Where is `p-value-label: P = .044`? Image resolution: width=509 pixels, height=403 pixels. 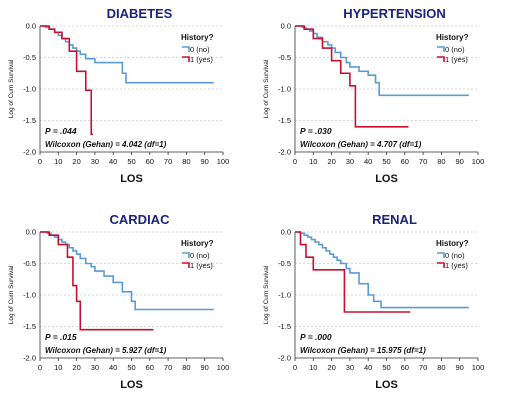
p-value-label: P = .044 is located at coordinates (61, 131).